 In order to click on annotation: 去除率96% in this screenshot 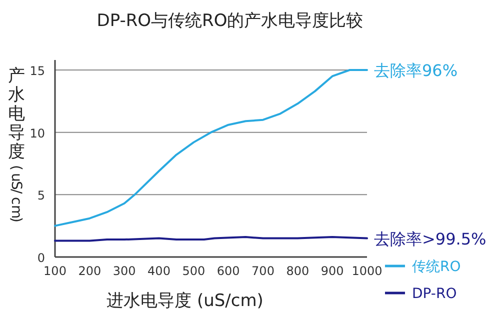, I will do `click(416, 70)`.